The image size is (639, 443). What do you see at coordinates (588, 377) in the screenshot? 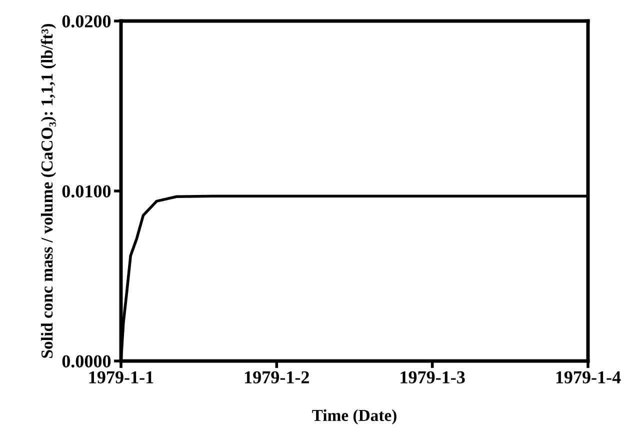
I see `x-tick-label: 1979-1-4` at bounding box center [588, 377].